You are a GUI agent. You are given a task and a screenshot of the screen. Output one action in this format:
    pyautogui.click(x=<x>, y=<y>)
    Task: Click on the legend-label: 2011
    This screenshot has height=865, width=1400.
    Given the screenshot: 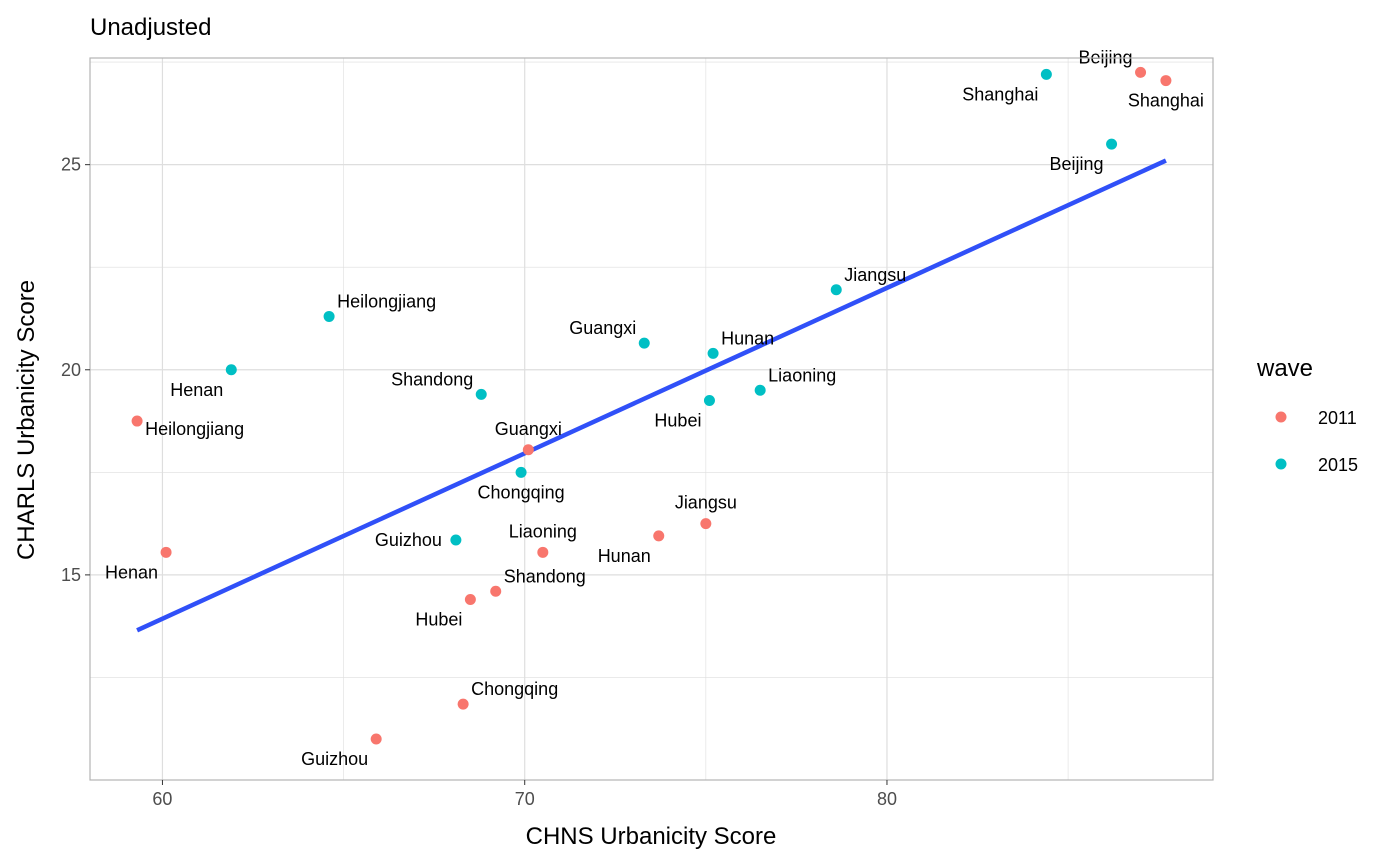 What is the action you would take?
    pyautogui.click(x=1337, y=418)
    